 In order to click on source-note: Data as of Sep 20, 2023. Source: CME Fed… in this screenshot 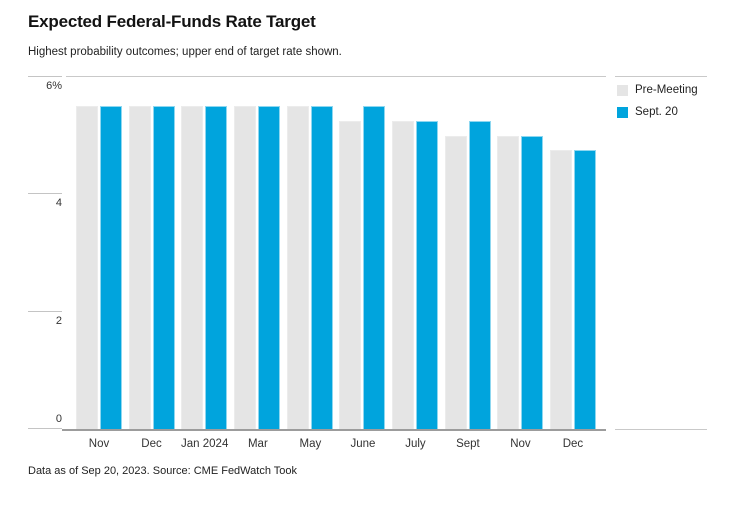, I will do `click(163, 471)`.